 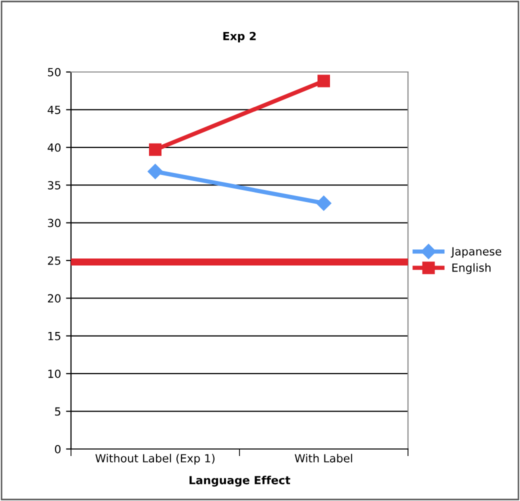 What do you see at coordinates (54, 223) in the screenshot?
I see `y-tick-label: 30` at bounding box center [54, 223].